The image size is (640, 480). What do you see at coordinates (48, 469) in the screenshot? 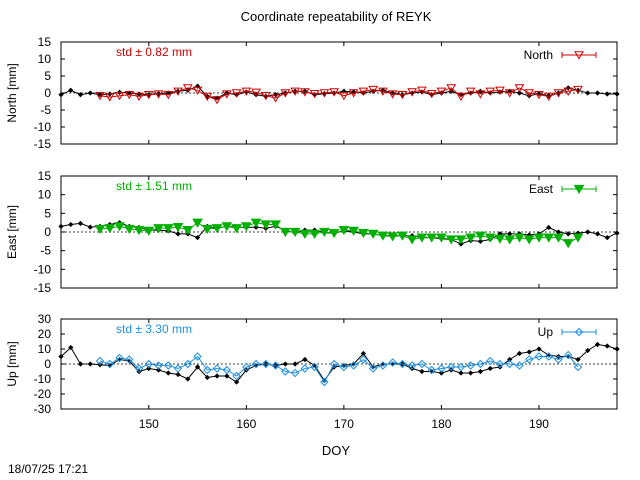
I see `timestamp: 18/07/25 17:21` at bounding box center [48, 469].